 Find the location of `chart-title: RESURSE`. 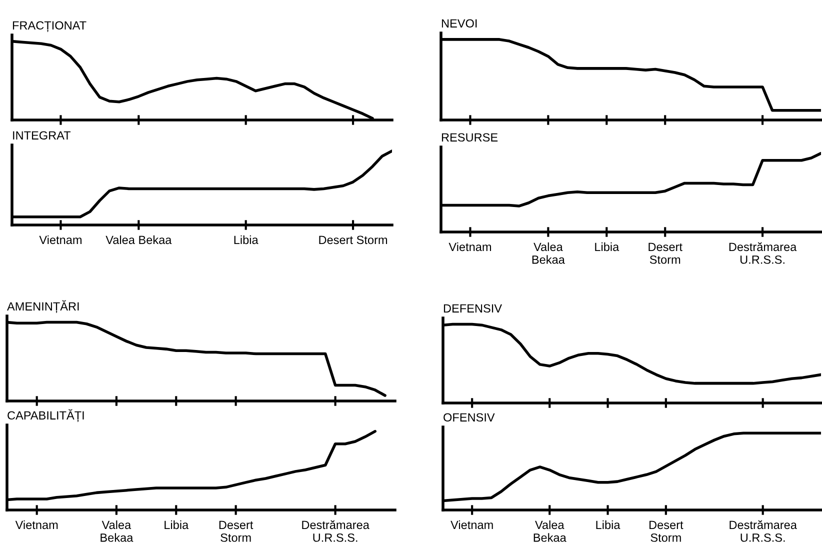

chart-title: RESURSE is located at coordinates (470, 137).